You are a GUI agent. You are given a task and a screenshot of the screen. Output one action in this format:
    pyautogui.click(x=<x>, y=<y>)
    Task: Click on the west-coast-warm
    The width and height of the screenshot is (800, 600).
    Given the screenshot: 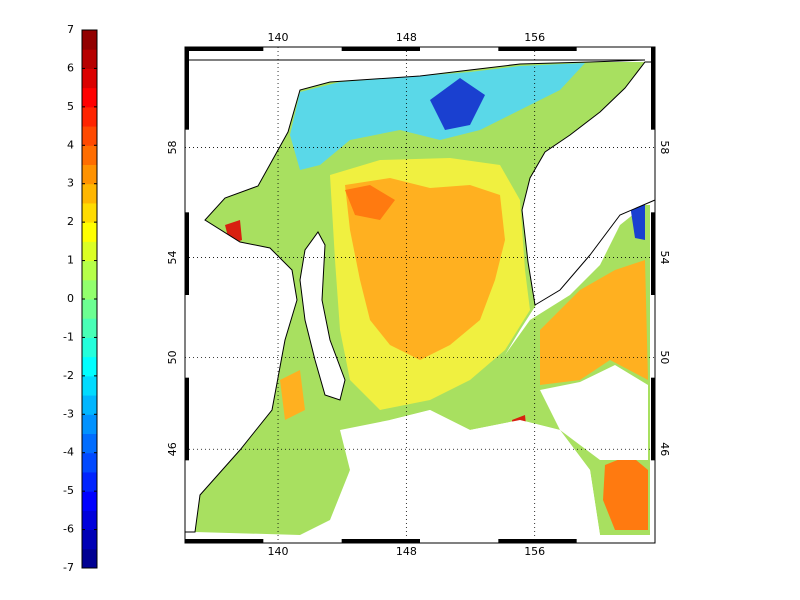 What is the action you would take?
    pyautogui.click(x=292, y=395)
    